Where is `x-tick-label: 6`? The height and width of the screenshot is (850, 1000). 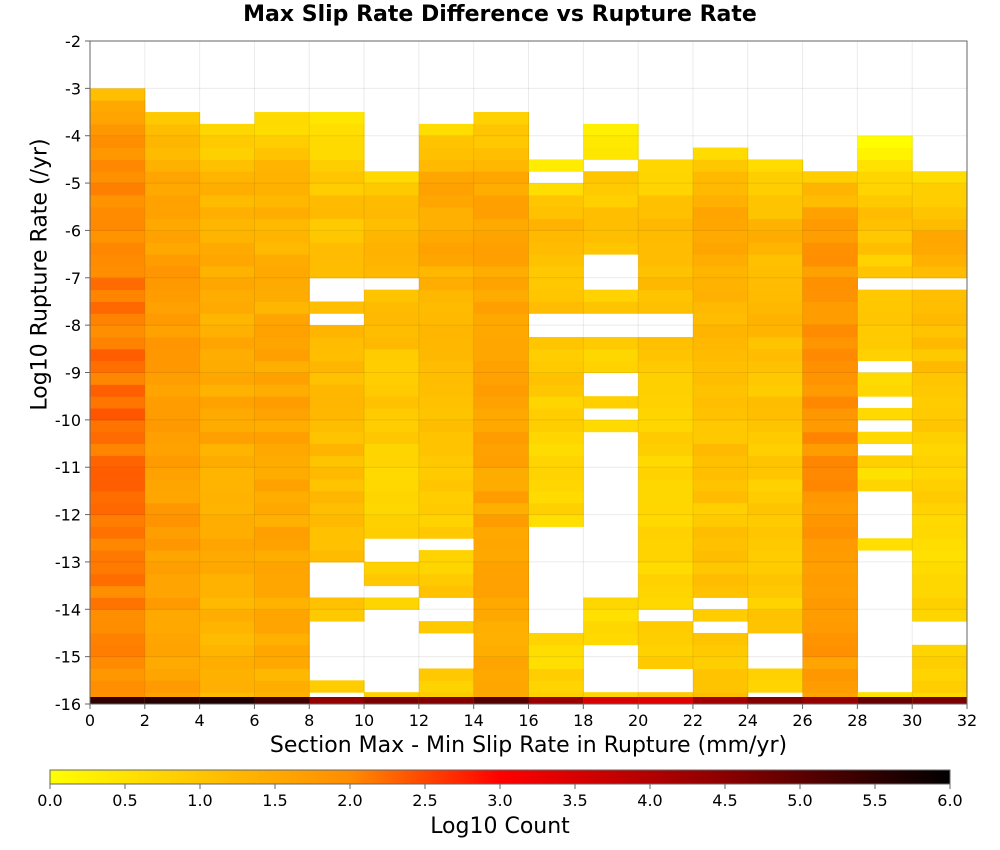
x-tick-label: 6 is located at coordinates (254, 720).